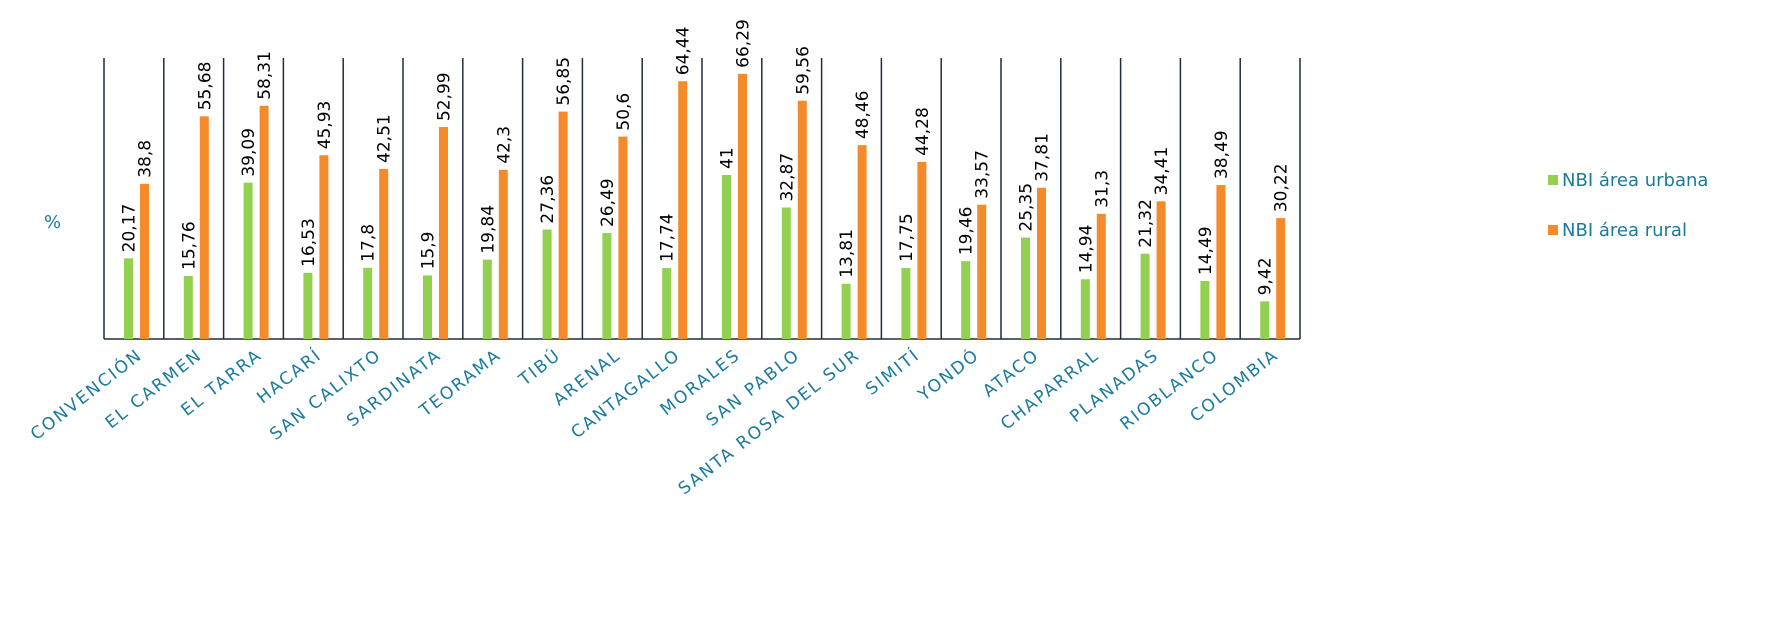  What do you see at coordinates (445, 96) in the screenshot?
I see `data-label-rural: 52,99` at bounding box center [445, 96].